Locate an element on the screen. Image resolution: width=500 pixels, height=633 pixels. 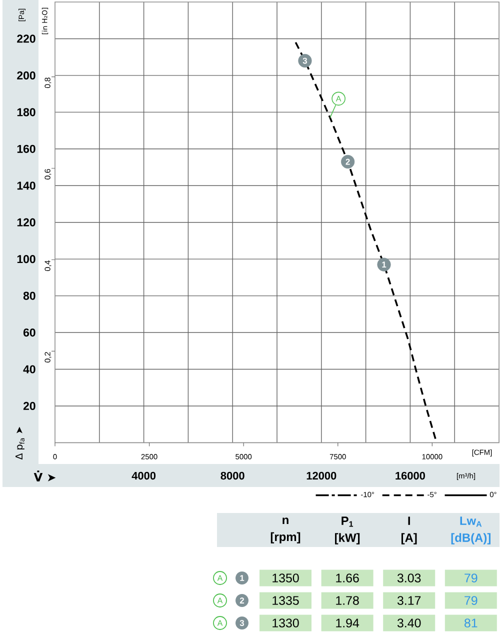
y-tick-label: 220 is located at coordinates (26, 38).